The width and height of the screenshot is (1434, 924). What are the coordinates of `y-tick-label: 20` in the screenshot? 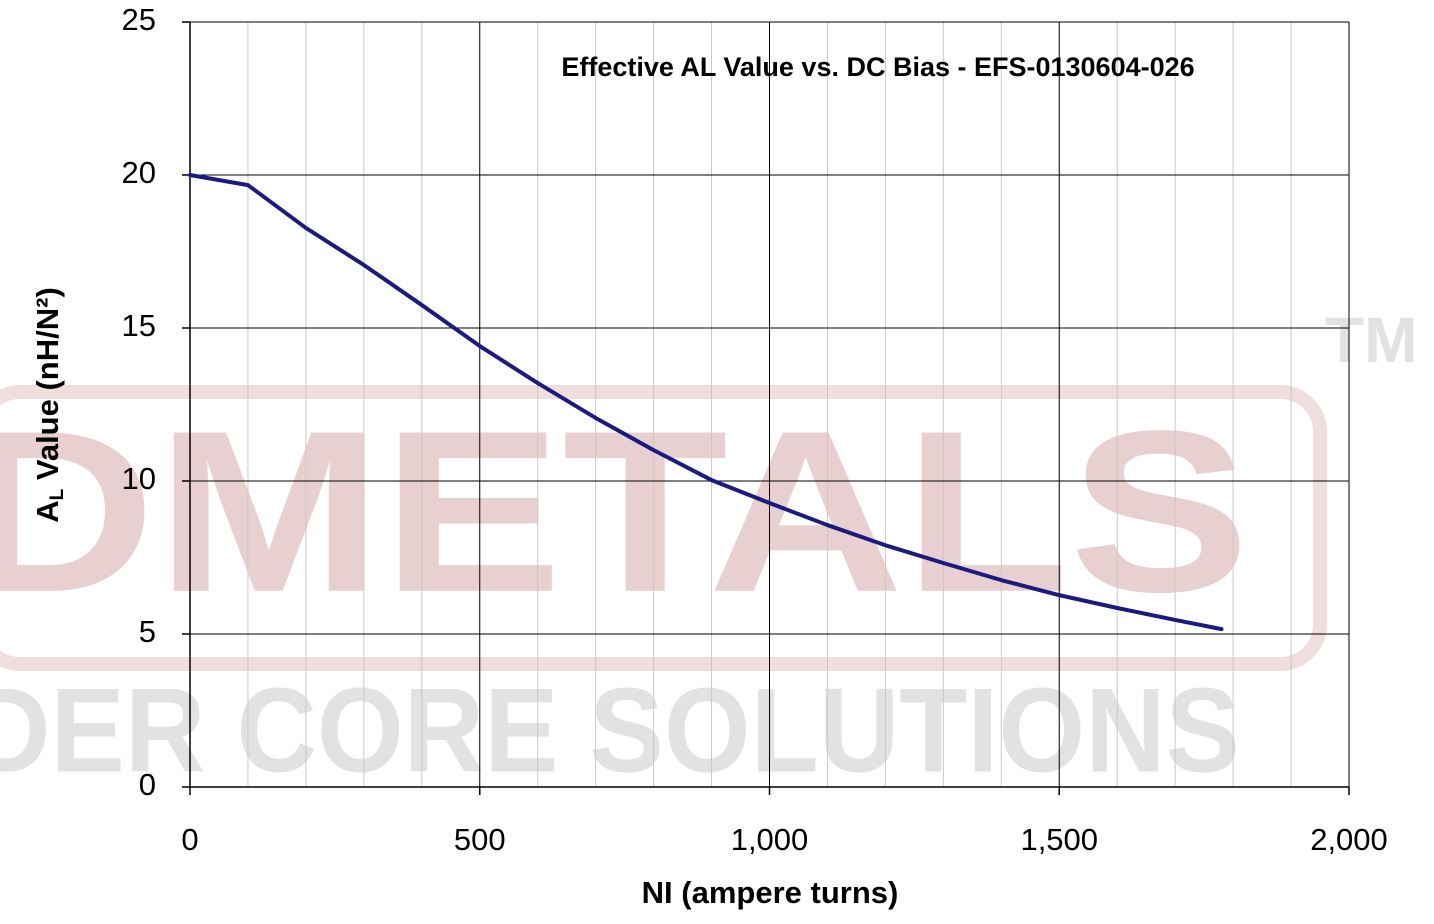 It's located at (139, 172).